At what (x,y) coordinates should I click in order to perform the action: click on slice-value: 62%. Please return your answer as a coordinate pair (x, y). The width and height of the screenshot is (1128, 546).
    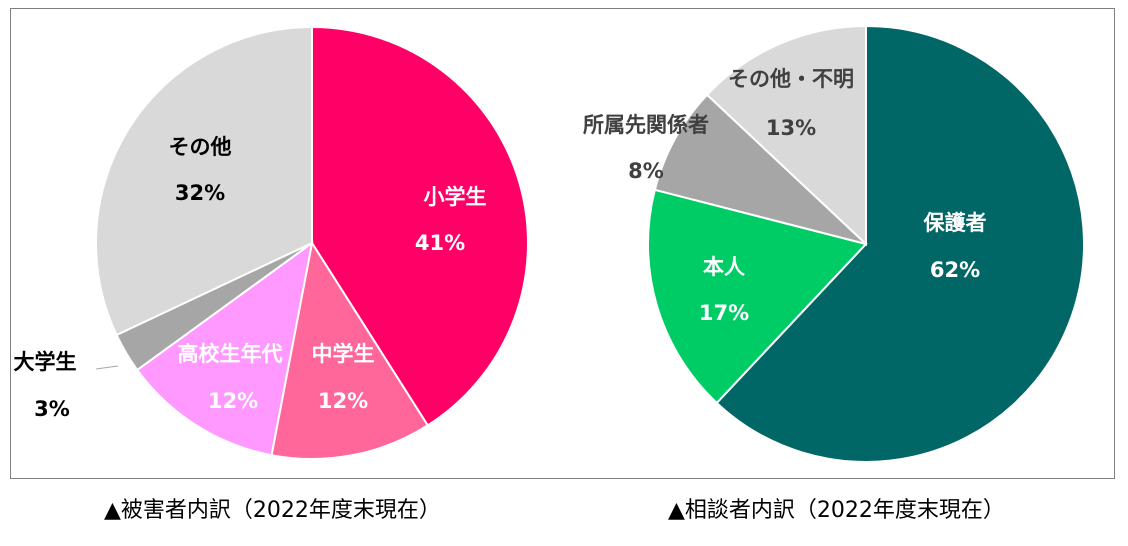
    Looking at the image, I should click on (955, 270).